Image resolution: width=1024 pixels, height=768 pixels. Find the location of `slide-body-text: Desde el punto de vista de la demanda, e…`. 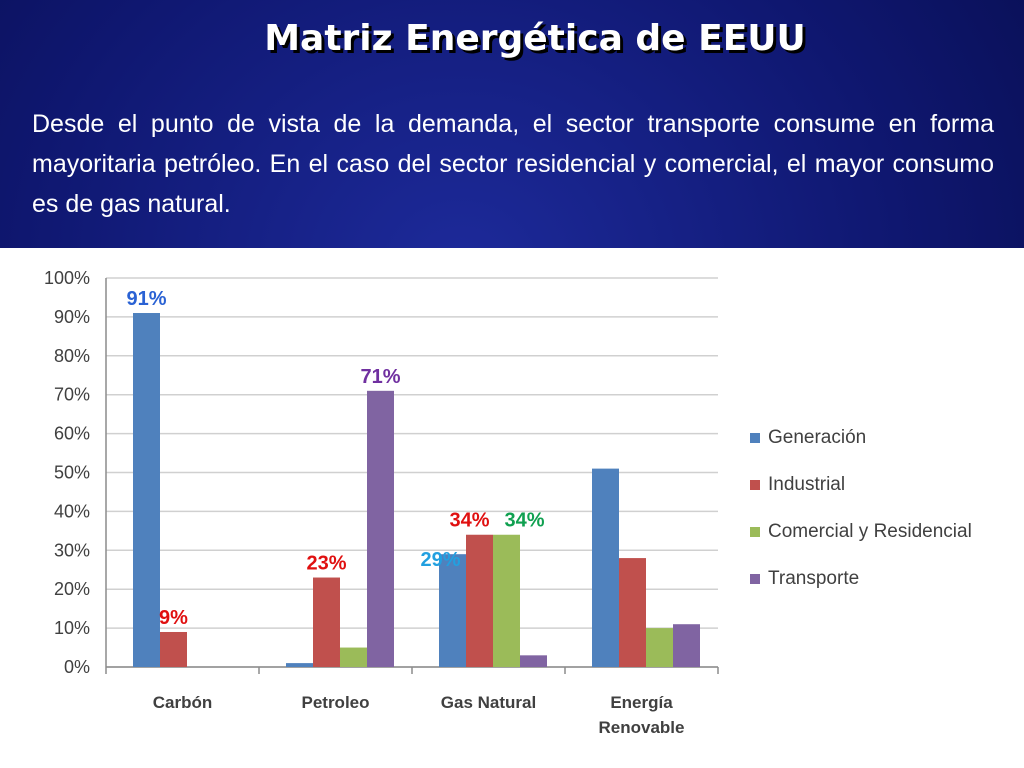

slide-body-text: Desde el punto de vista de la demanda, e… is located at coordinates (513, 164).